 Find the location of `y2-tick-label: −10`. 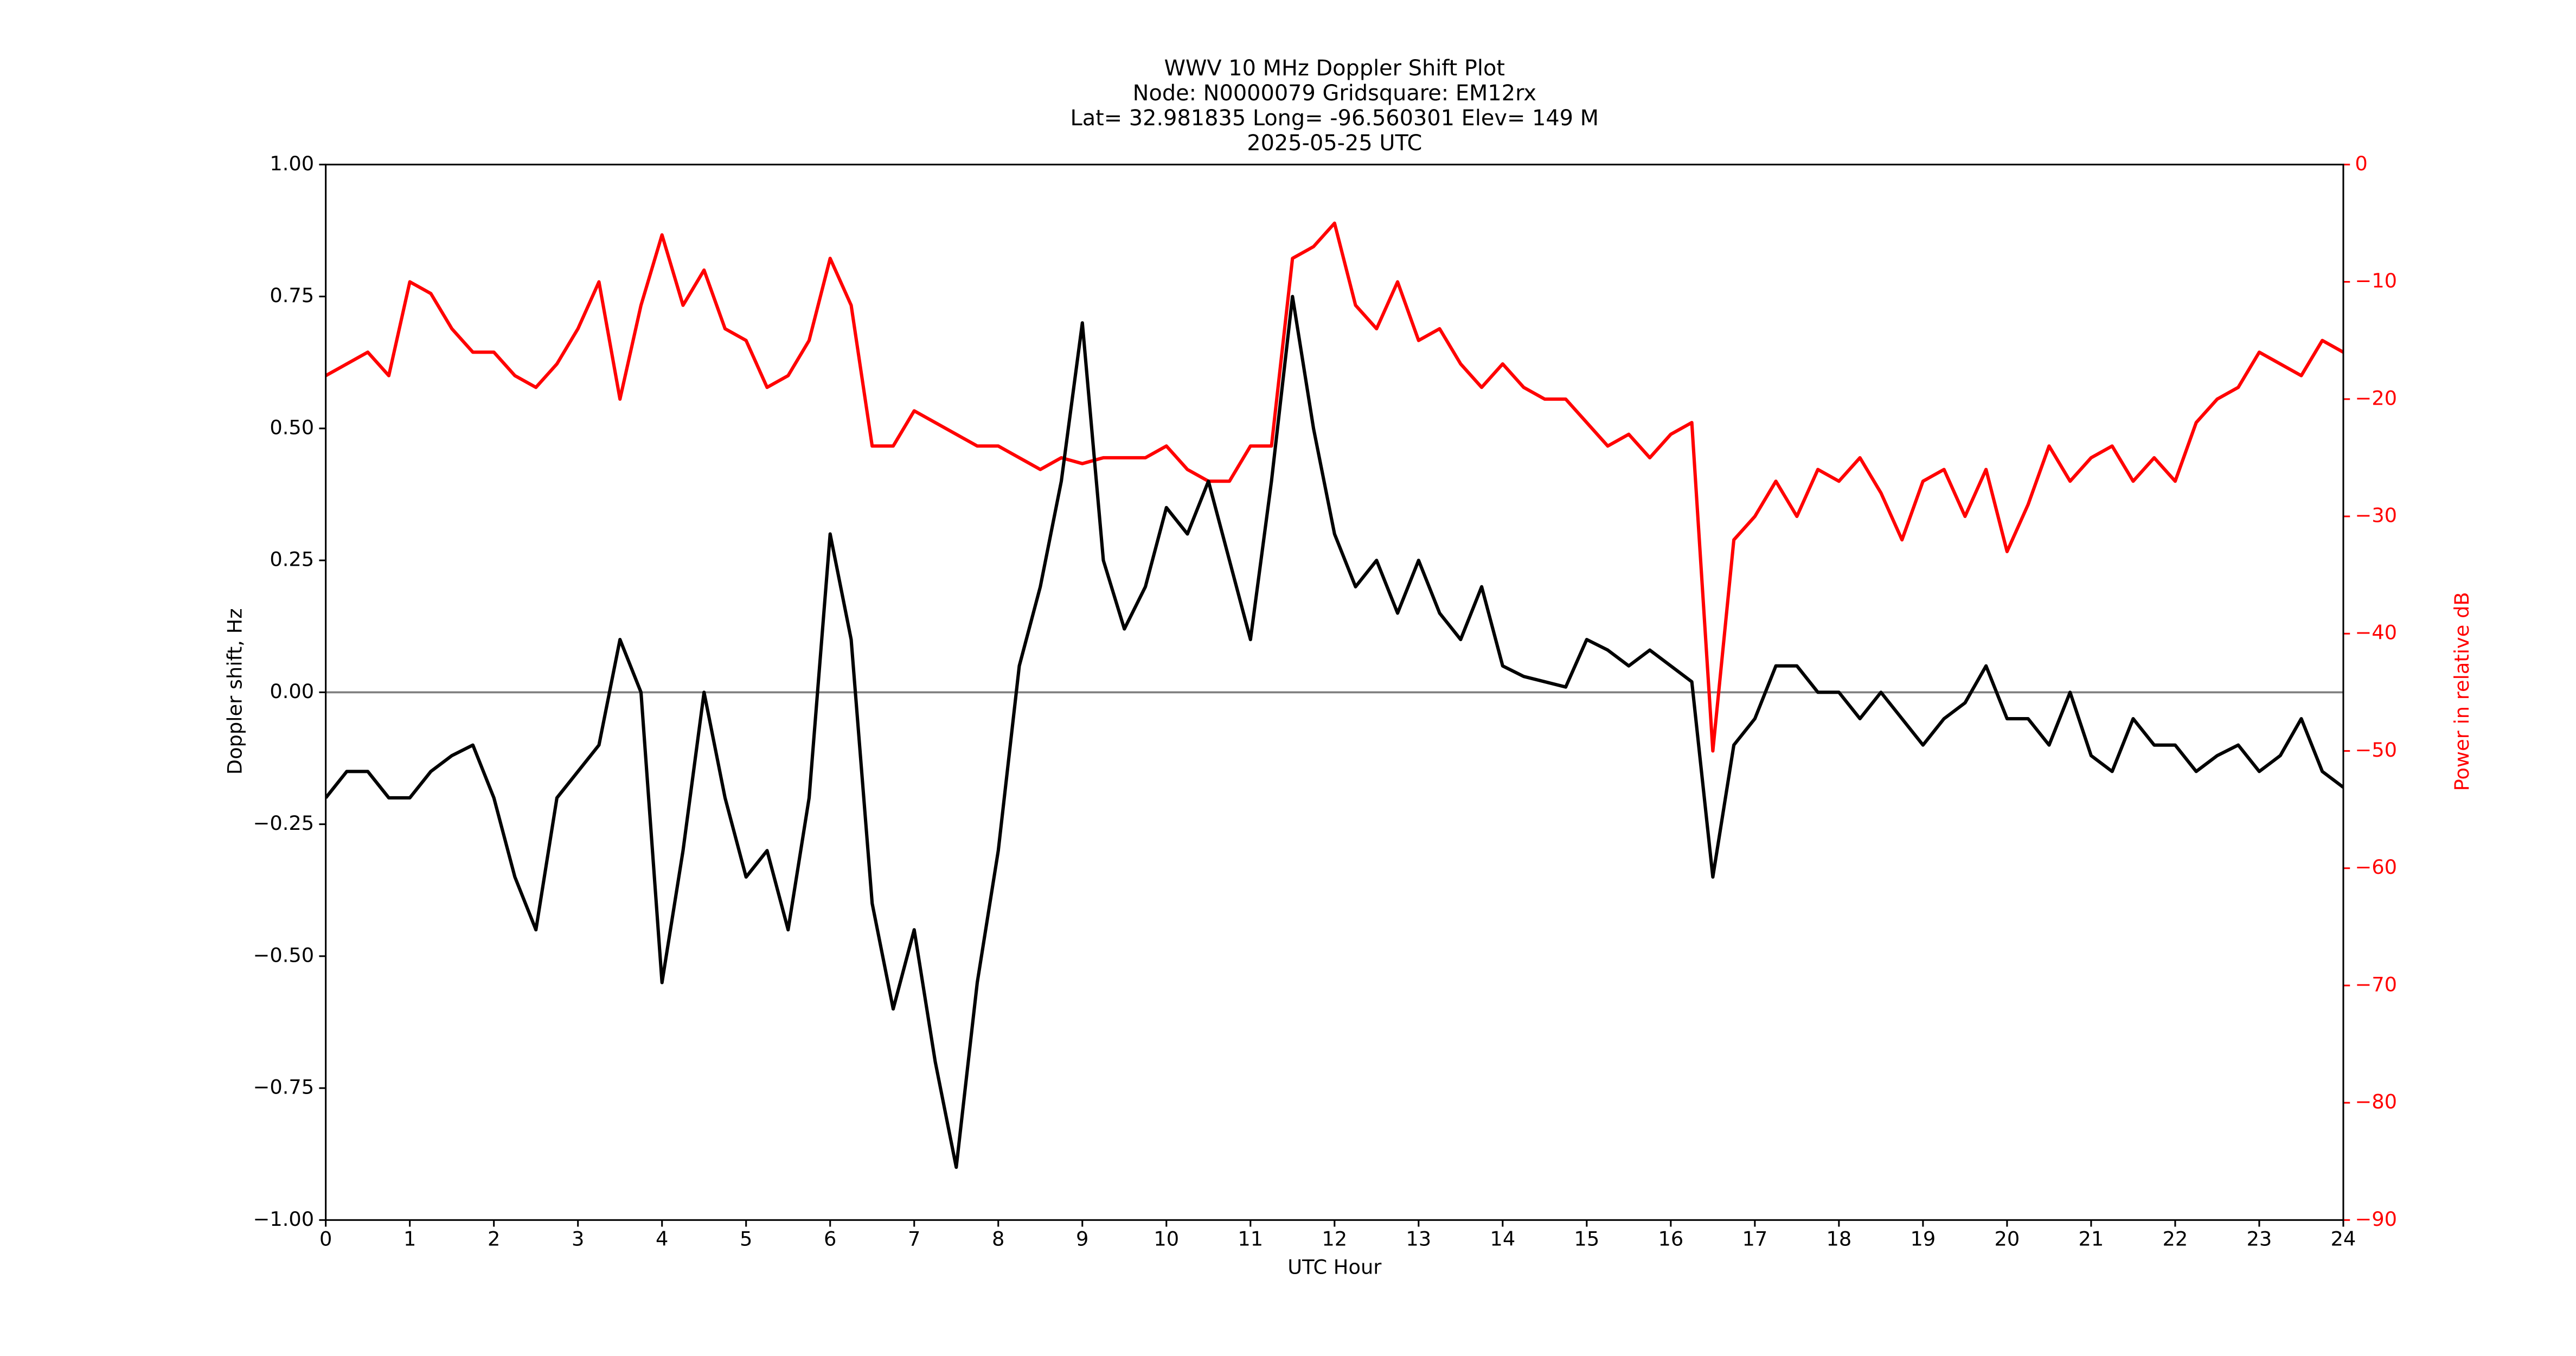

y2-tick-label: −10 is located at coordinates (2376, 280).